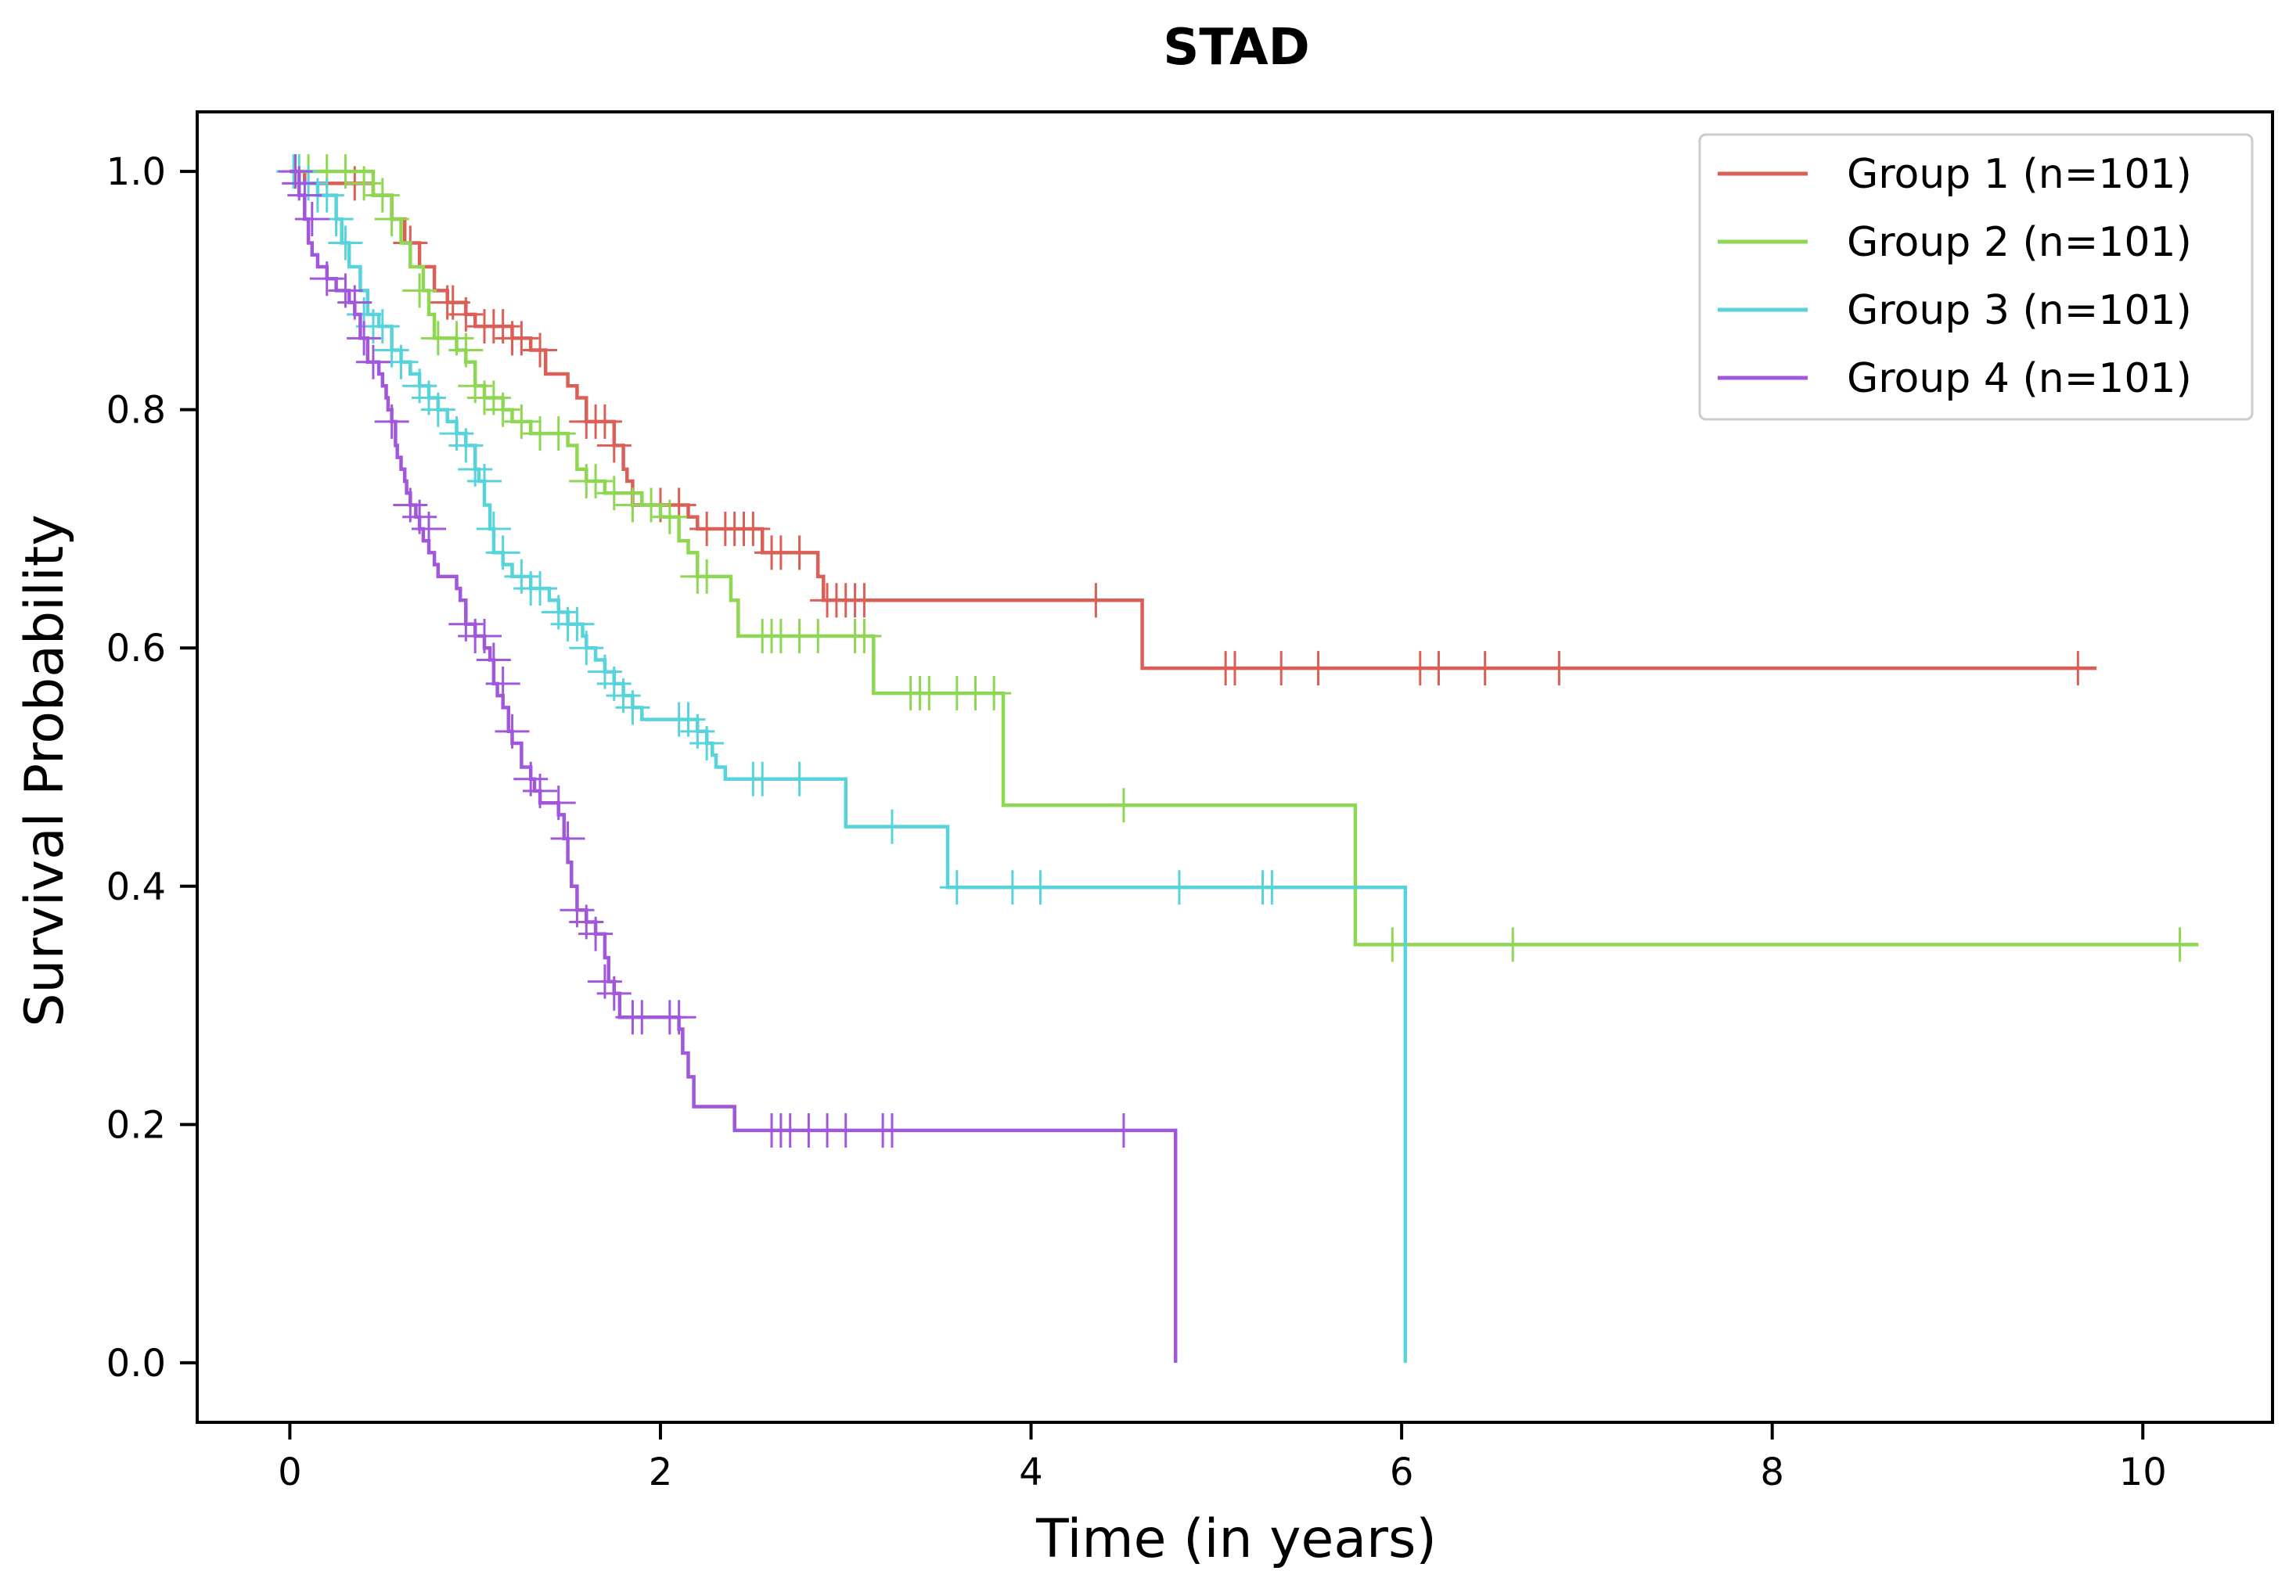  Describe the element at coordinates (2020, 378) in the screenshot. I see `legend-label-4: Group 4 (n=101)` at that location.